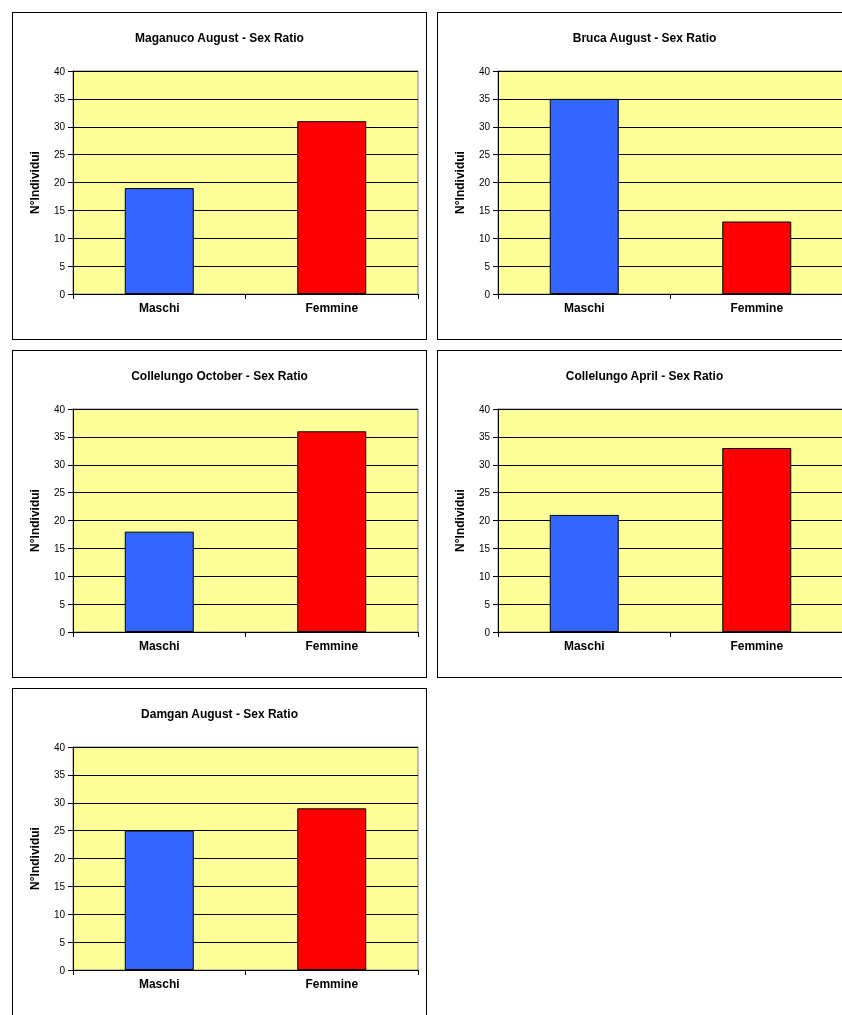 This screenshot has height=1015, width=842. Describe the element at coordinates (644, 376) in the screenshot. I see `chart-title: Collelungo April - Sex Ratio` at that location.